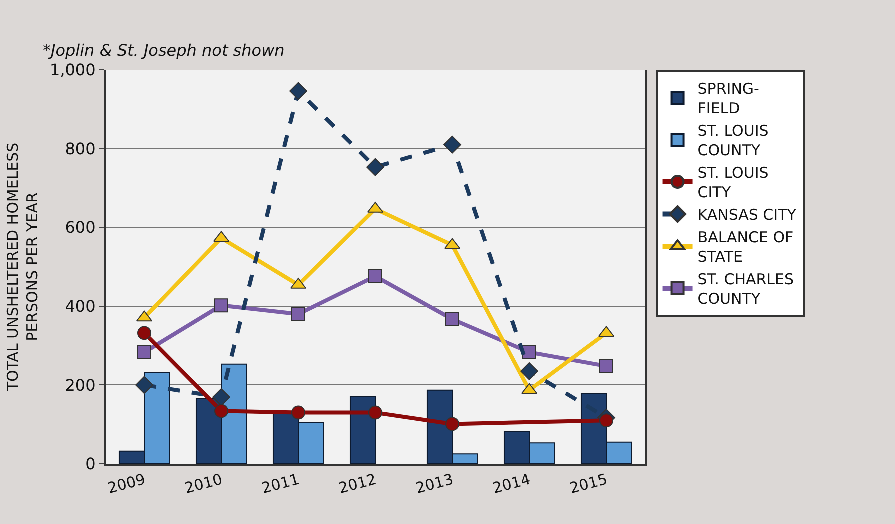 This screenshot has height=524, width=895. Describe the element at coordinates (748, 215) in the screenshot. I see `legend-label: KANSAS CITY` at that location.